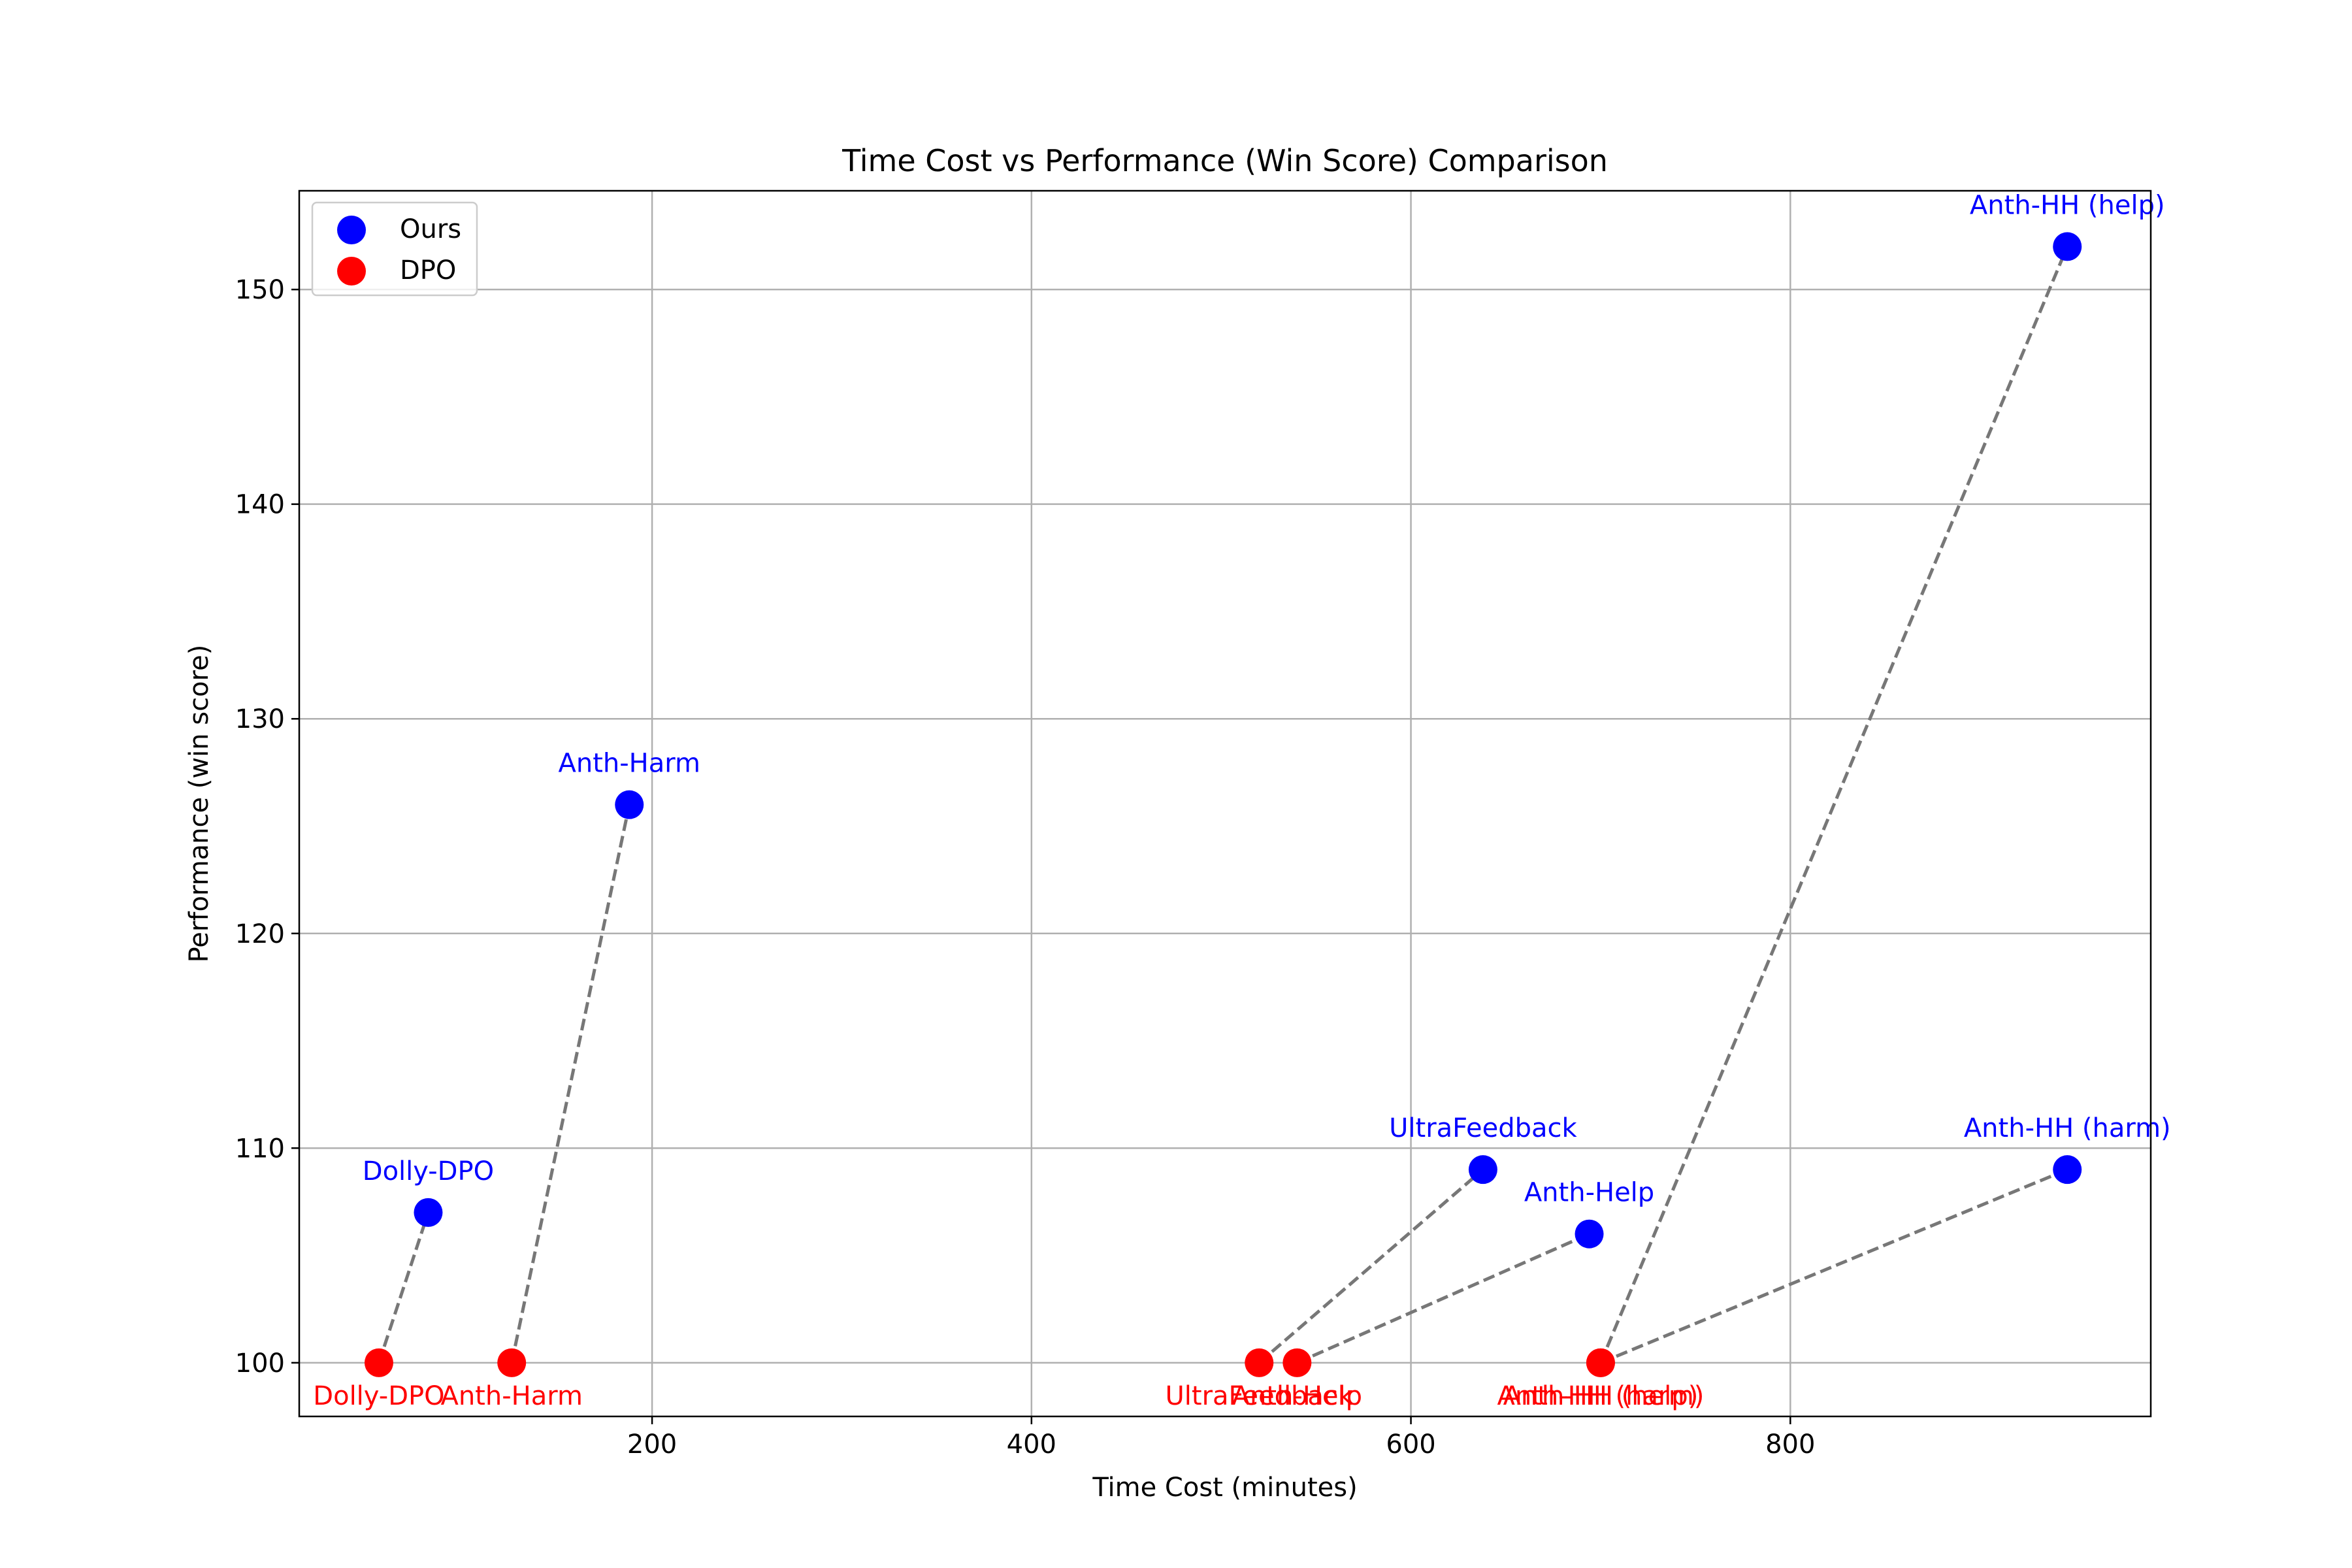  I want to click on y-axis-label: Performance (win score), so click(199, 804).